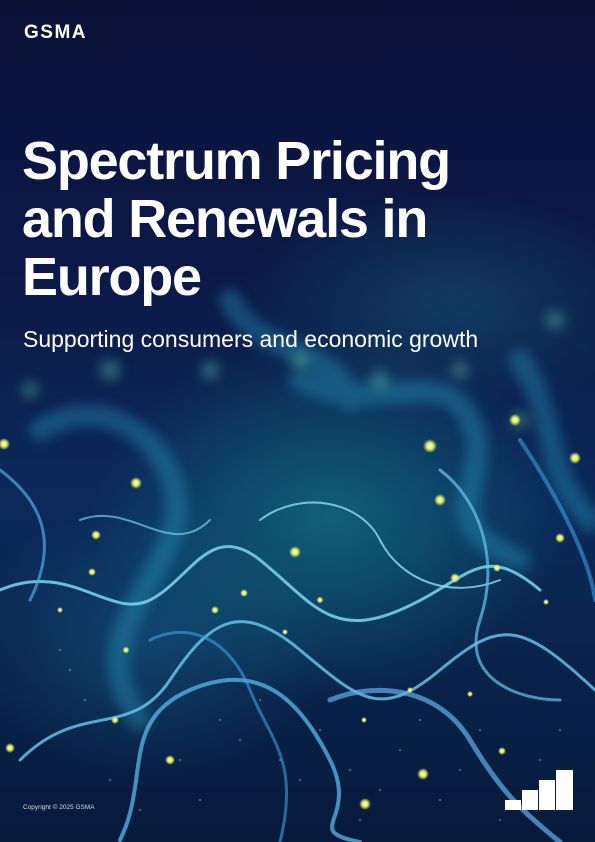  What do you see at coordinates (112, 277) in the screenshot?
I see `title-line-3: Europe` at bounding box center [112, 277].